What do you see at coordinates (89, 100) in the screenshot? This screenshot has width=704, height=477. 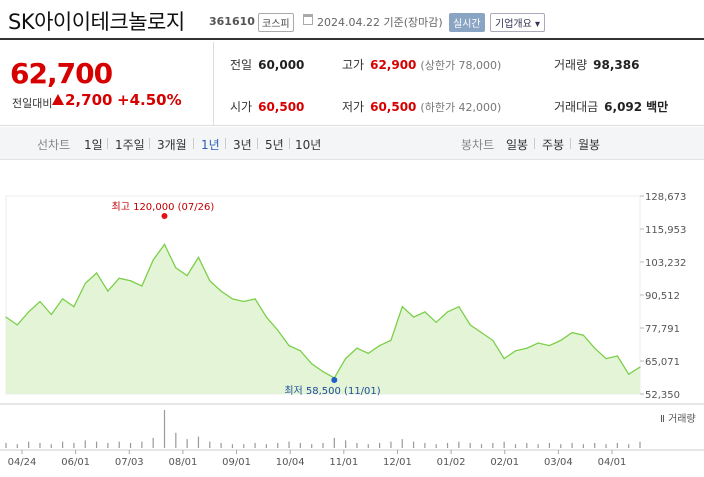 I see `change-value: 2,700` at bounding box center [89, 100].